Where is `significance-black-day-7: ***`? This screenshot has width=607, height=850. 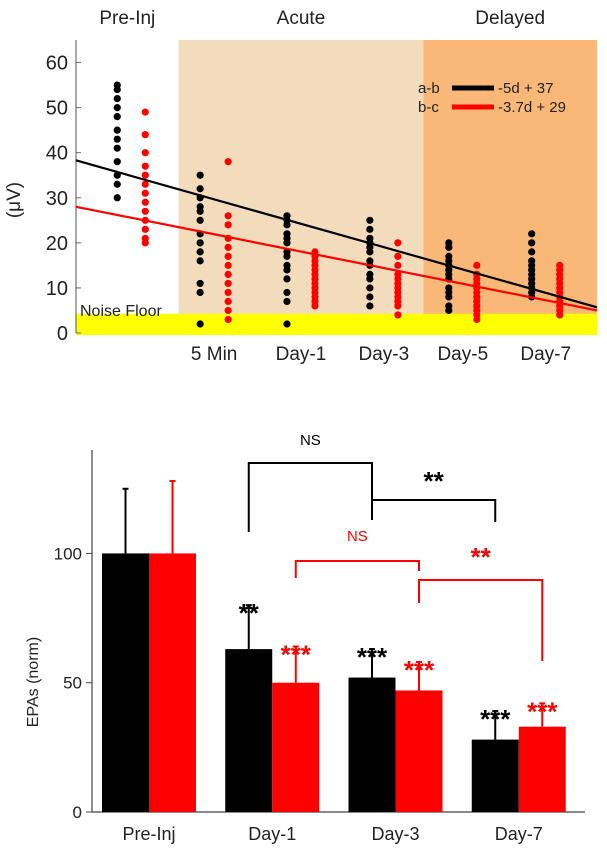
significance-black-day-7: *** is located at coordinates (495, 719).